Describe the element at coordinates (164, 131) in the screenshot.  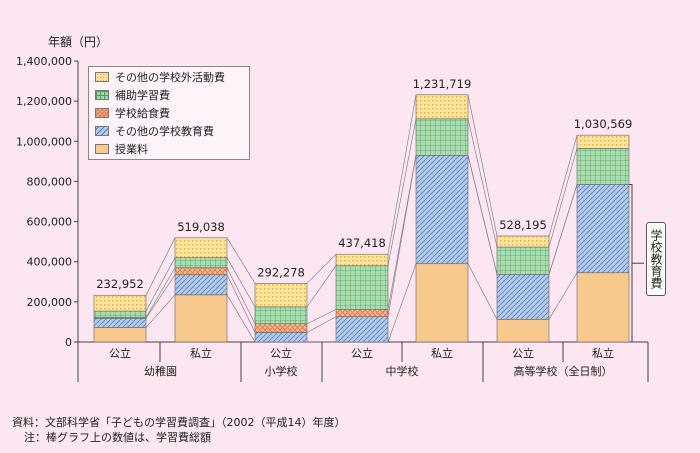
I see `legend-label: その他の学校教育費` at that location.